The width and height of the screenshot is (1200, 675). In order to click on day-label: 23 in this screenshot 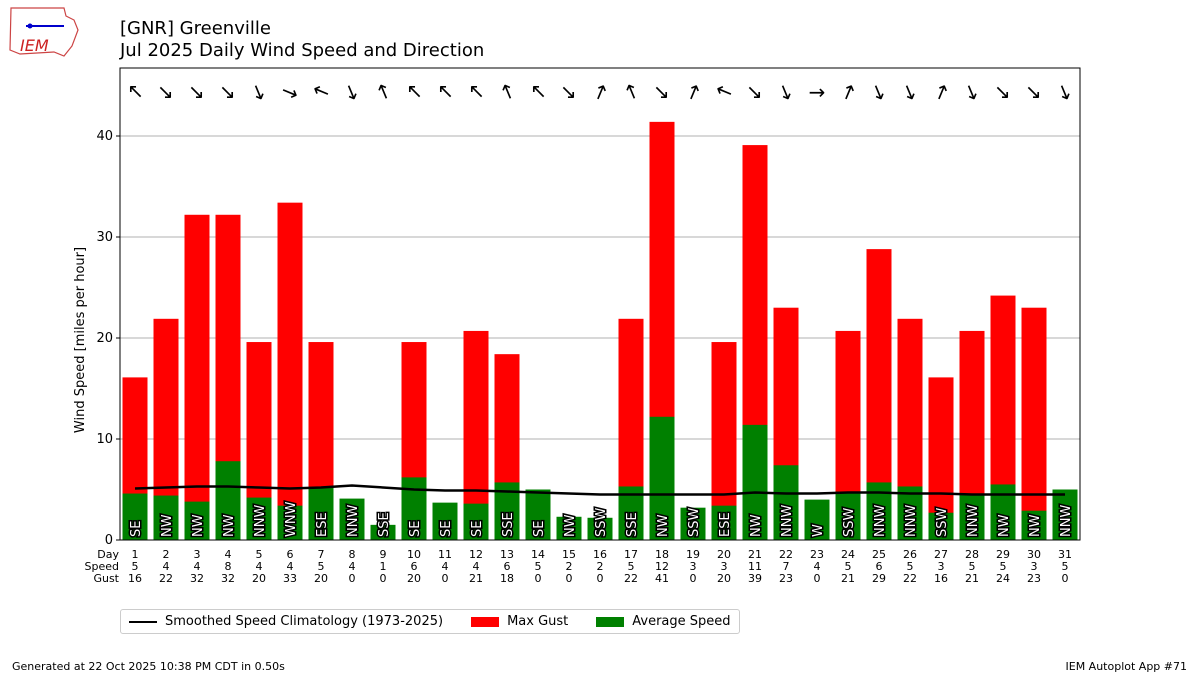, I will do `click(817, 554)`.